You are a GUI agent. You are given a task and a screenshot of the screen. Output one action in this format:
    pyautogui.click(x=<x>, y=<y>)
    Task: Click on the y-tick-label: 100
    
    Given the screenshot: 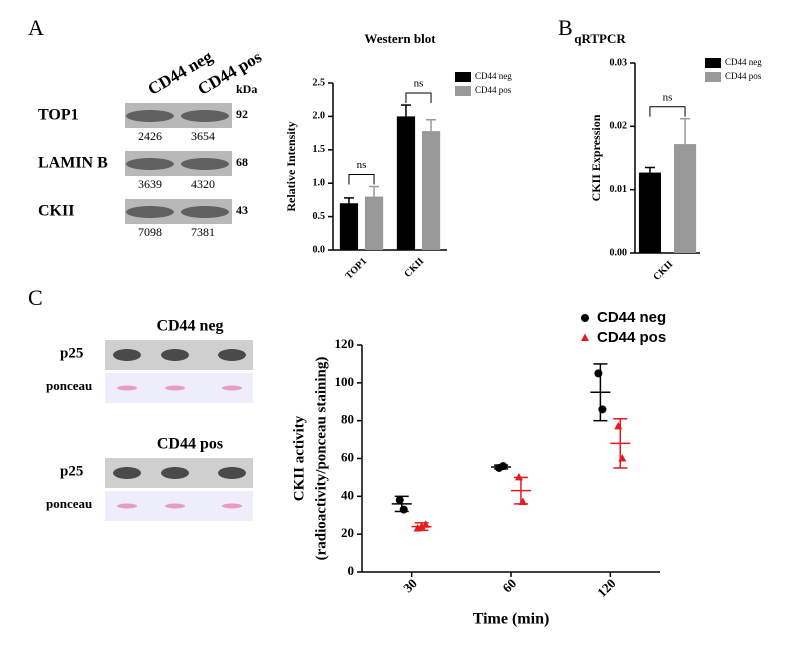 What is the action you would take?
    pyautogui.click(x=345, y=381)
    